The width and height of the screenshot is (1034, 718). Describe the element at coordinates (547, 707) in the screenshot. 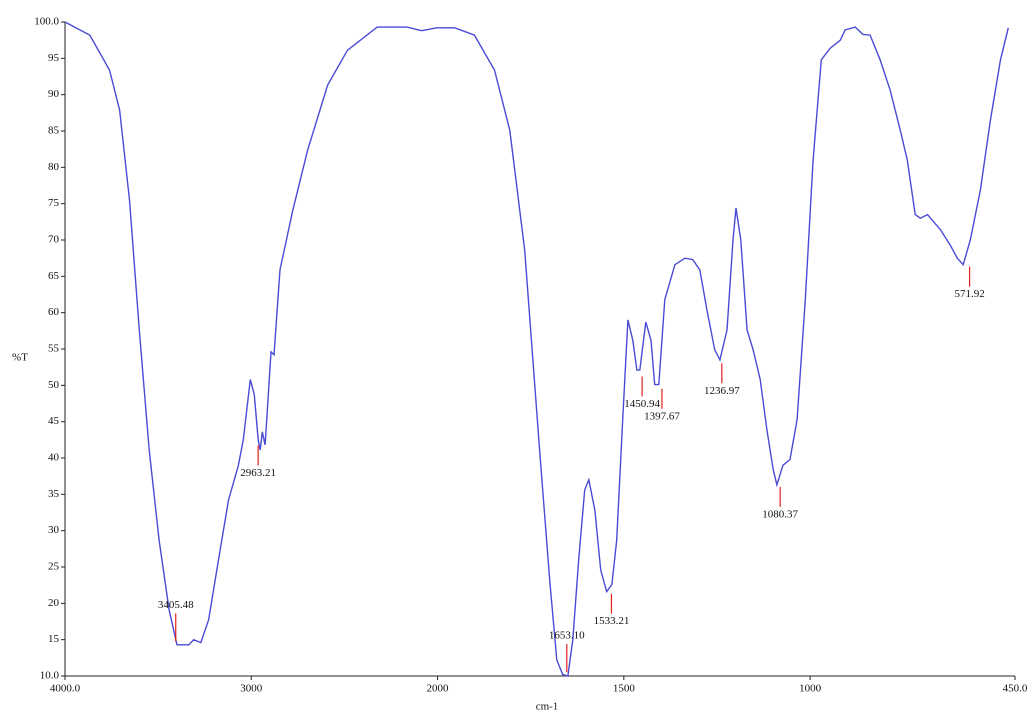

I see `x-axis-label: cm-1` at that location.